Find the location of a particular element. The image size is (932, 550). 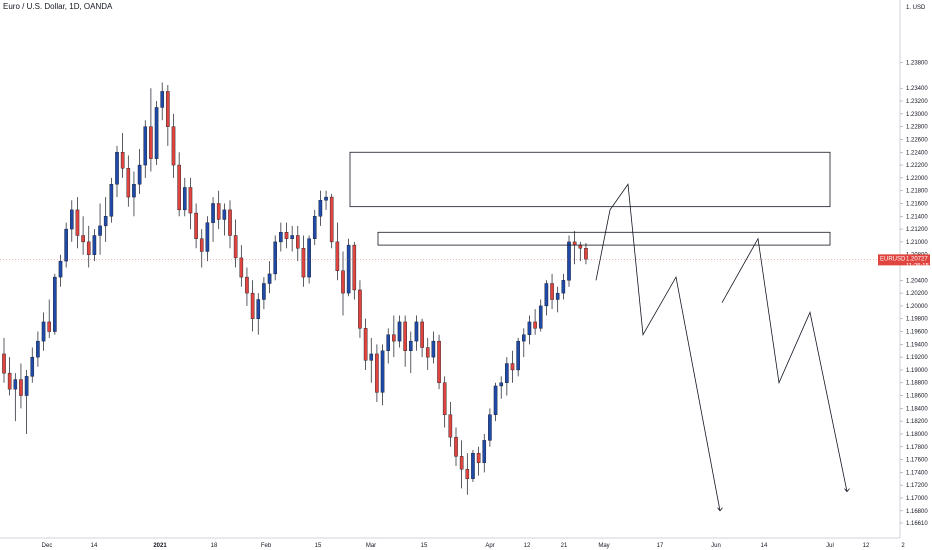

price-tick-label: 1.18600 is located at coordinates (917, 397).